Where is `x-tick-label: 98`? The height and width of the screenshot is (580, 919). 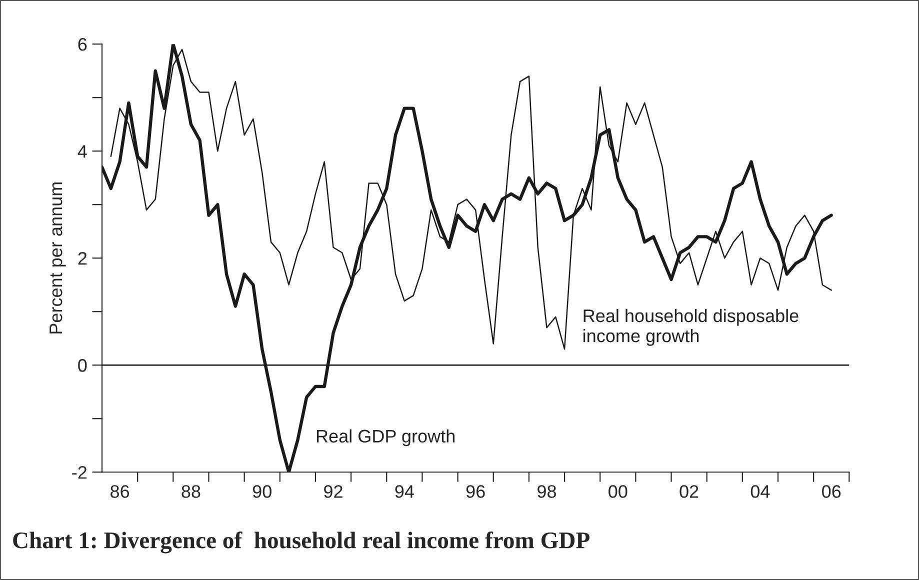
x-tick-label: 98 is located at coordinates (547, 491).